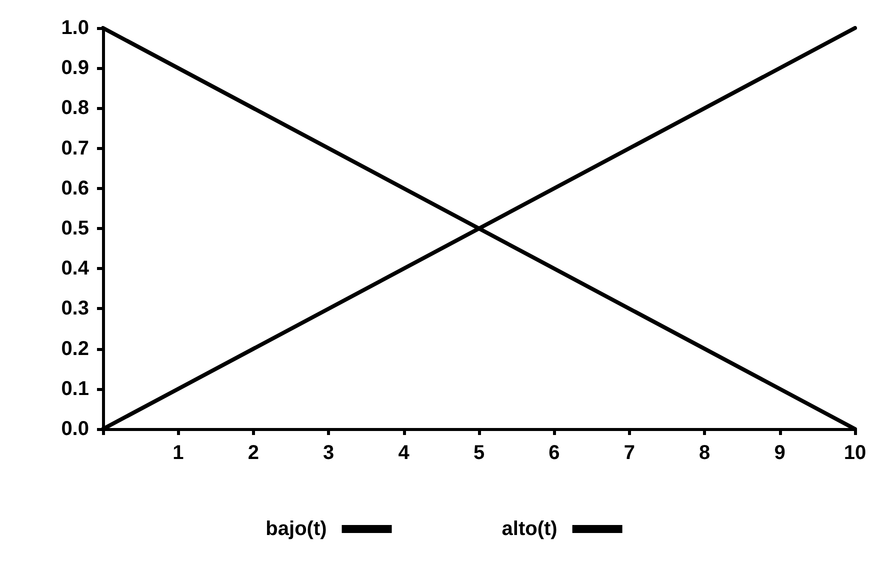  What do you see at coordinates (253, 453) in the screenshot?
I see `x-tick-label: 2` at bounding box center [253, 453].